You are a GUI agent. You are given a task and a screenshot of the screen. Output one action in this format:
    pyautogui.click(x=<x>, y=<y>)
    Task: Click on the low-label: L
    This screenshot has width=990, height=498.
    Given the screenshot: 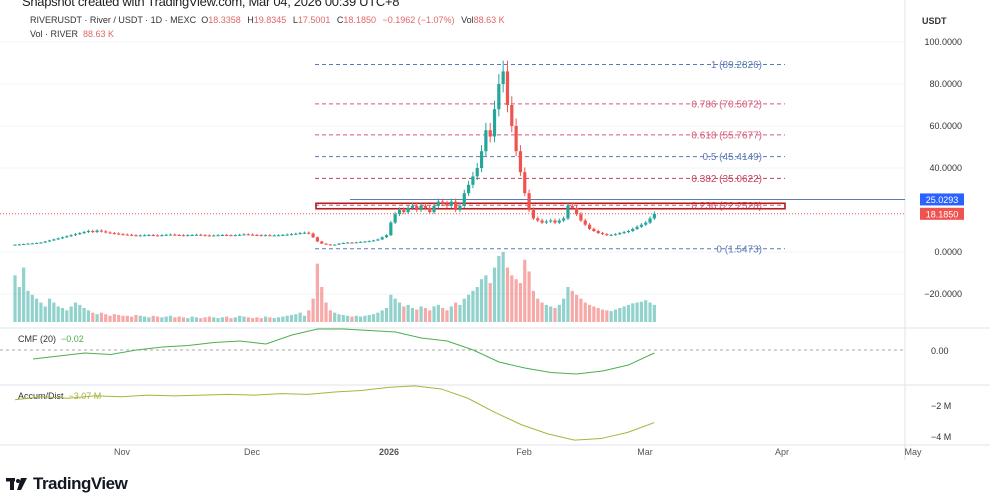 What is the action you would take?
    pyautogui.click(x=295, y=20)
    